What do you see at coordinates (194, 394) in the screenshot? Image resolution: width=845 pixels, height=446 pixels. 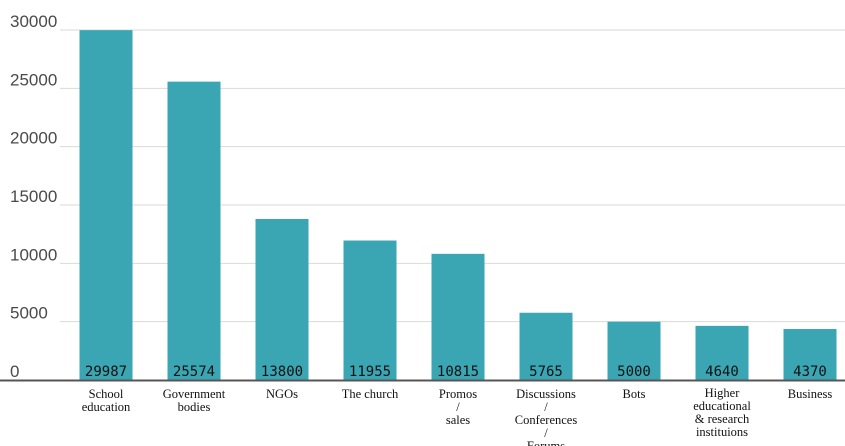 I see `x-tick-label: Government` at bounding box center [194, 394].